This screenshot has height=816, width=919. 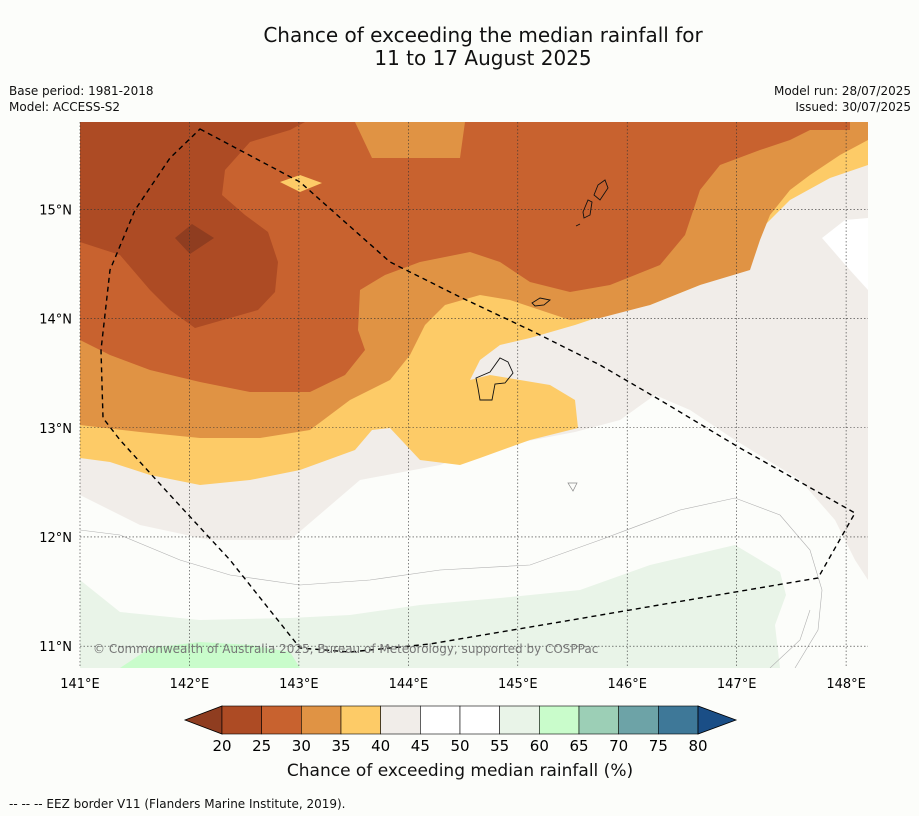 I want to click on colorbar-tick-label: 65, so click(x=578, y=746).